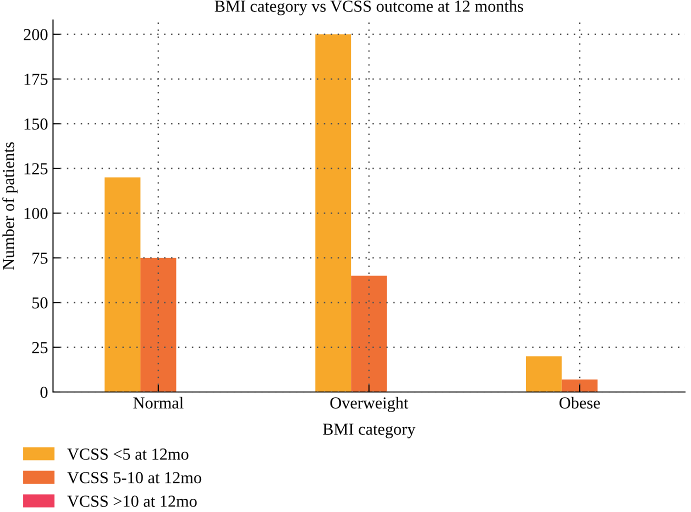  I want to click on x-tick-label: Overweight, so click(369, 404).